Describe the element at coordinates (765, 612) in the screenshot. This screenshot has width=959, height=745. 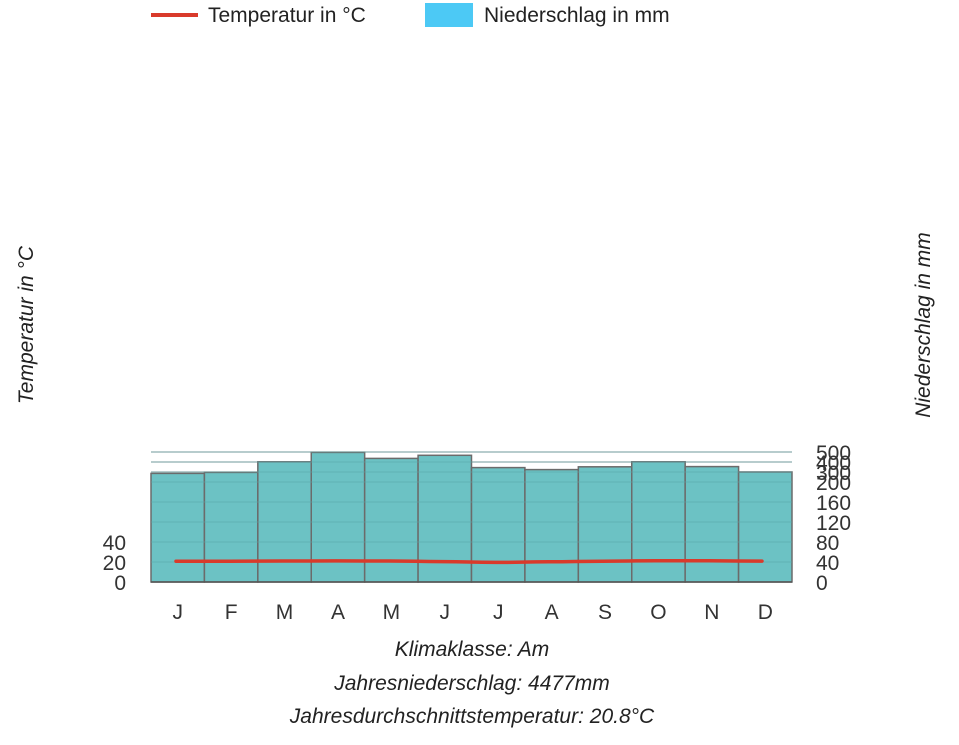
I see `x-tick-label: D` at that location.